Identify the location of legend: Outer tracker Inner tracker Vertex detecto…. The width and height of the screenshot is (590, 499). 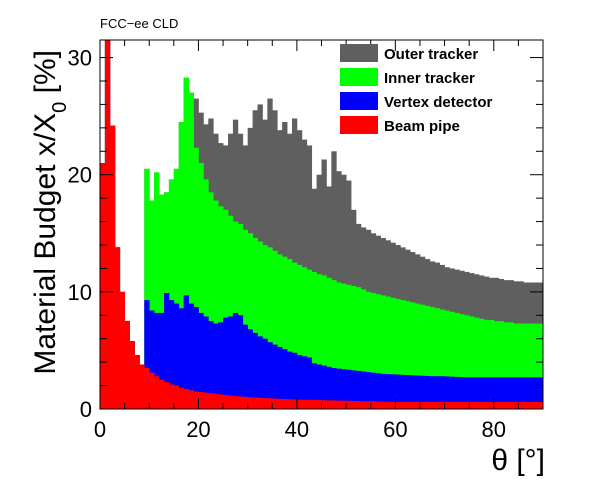
(416, 89).